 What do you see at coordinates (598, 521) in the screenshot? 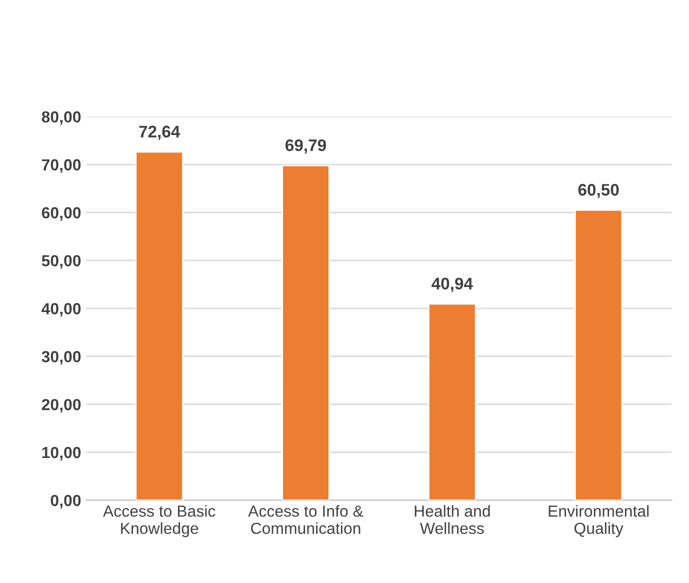
I see `x-tick-label: Environmental Quality` at bounding box center [598, 521].